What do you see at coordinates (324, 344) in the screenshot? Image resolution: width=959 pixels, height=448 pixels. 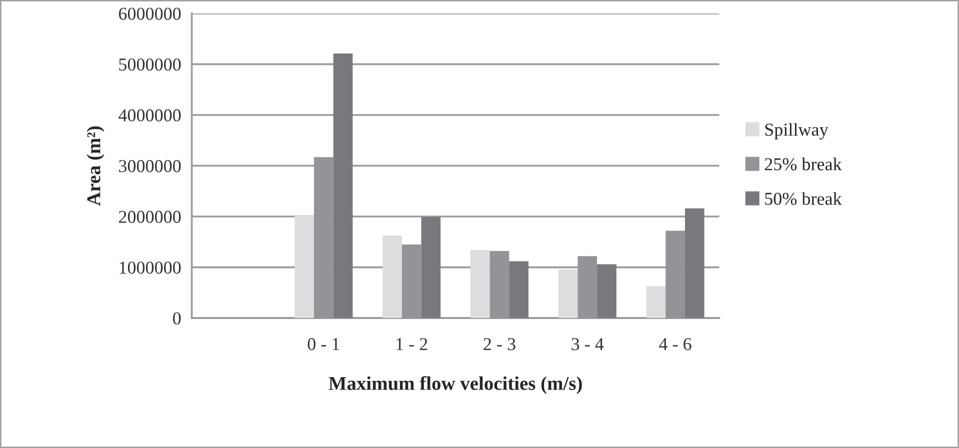 I see `x-tick-label: 0 - 1` at bounding box center [324, 344].